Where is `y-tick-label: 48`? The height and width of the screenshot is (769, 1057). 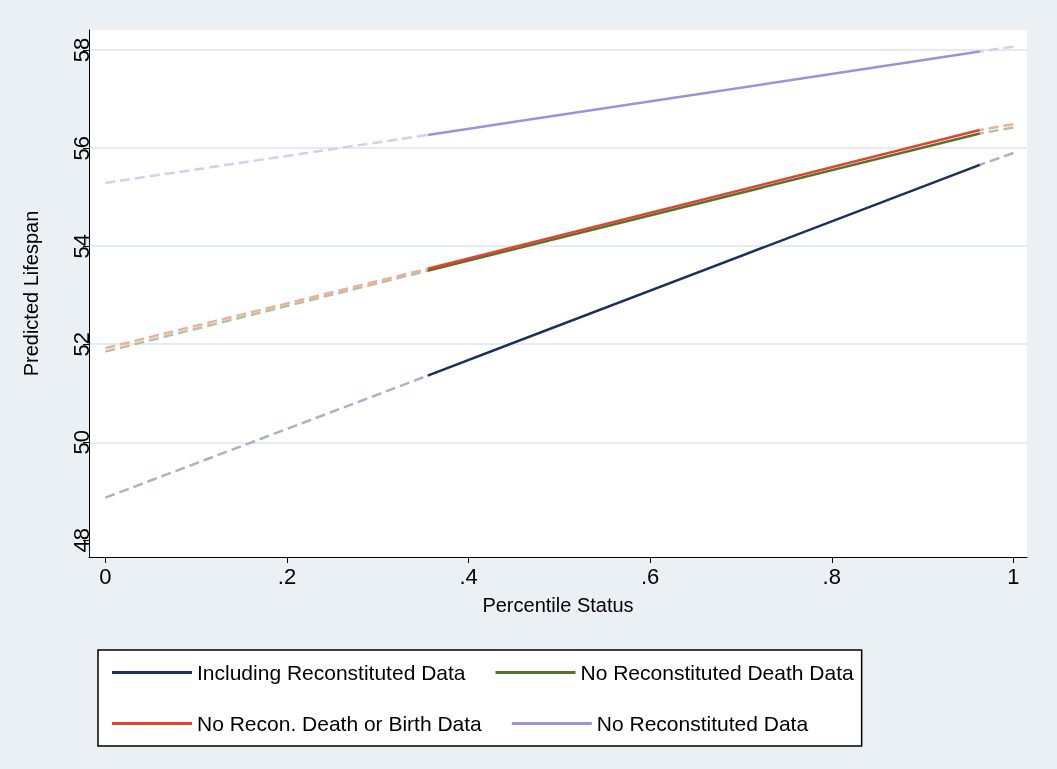 y-tick-label: 48 is located at coordinates (81, 540).